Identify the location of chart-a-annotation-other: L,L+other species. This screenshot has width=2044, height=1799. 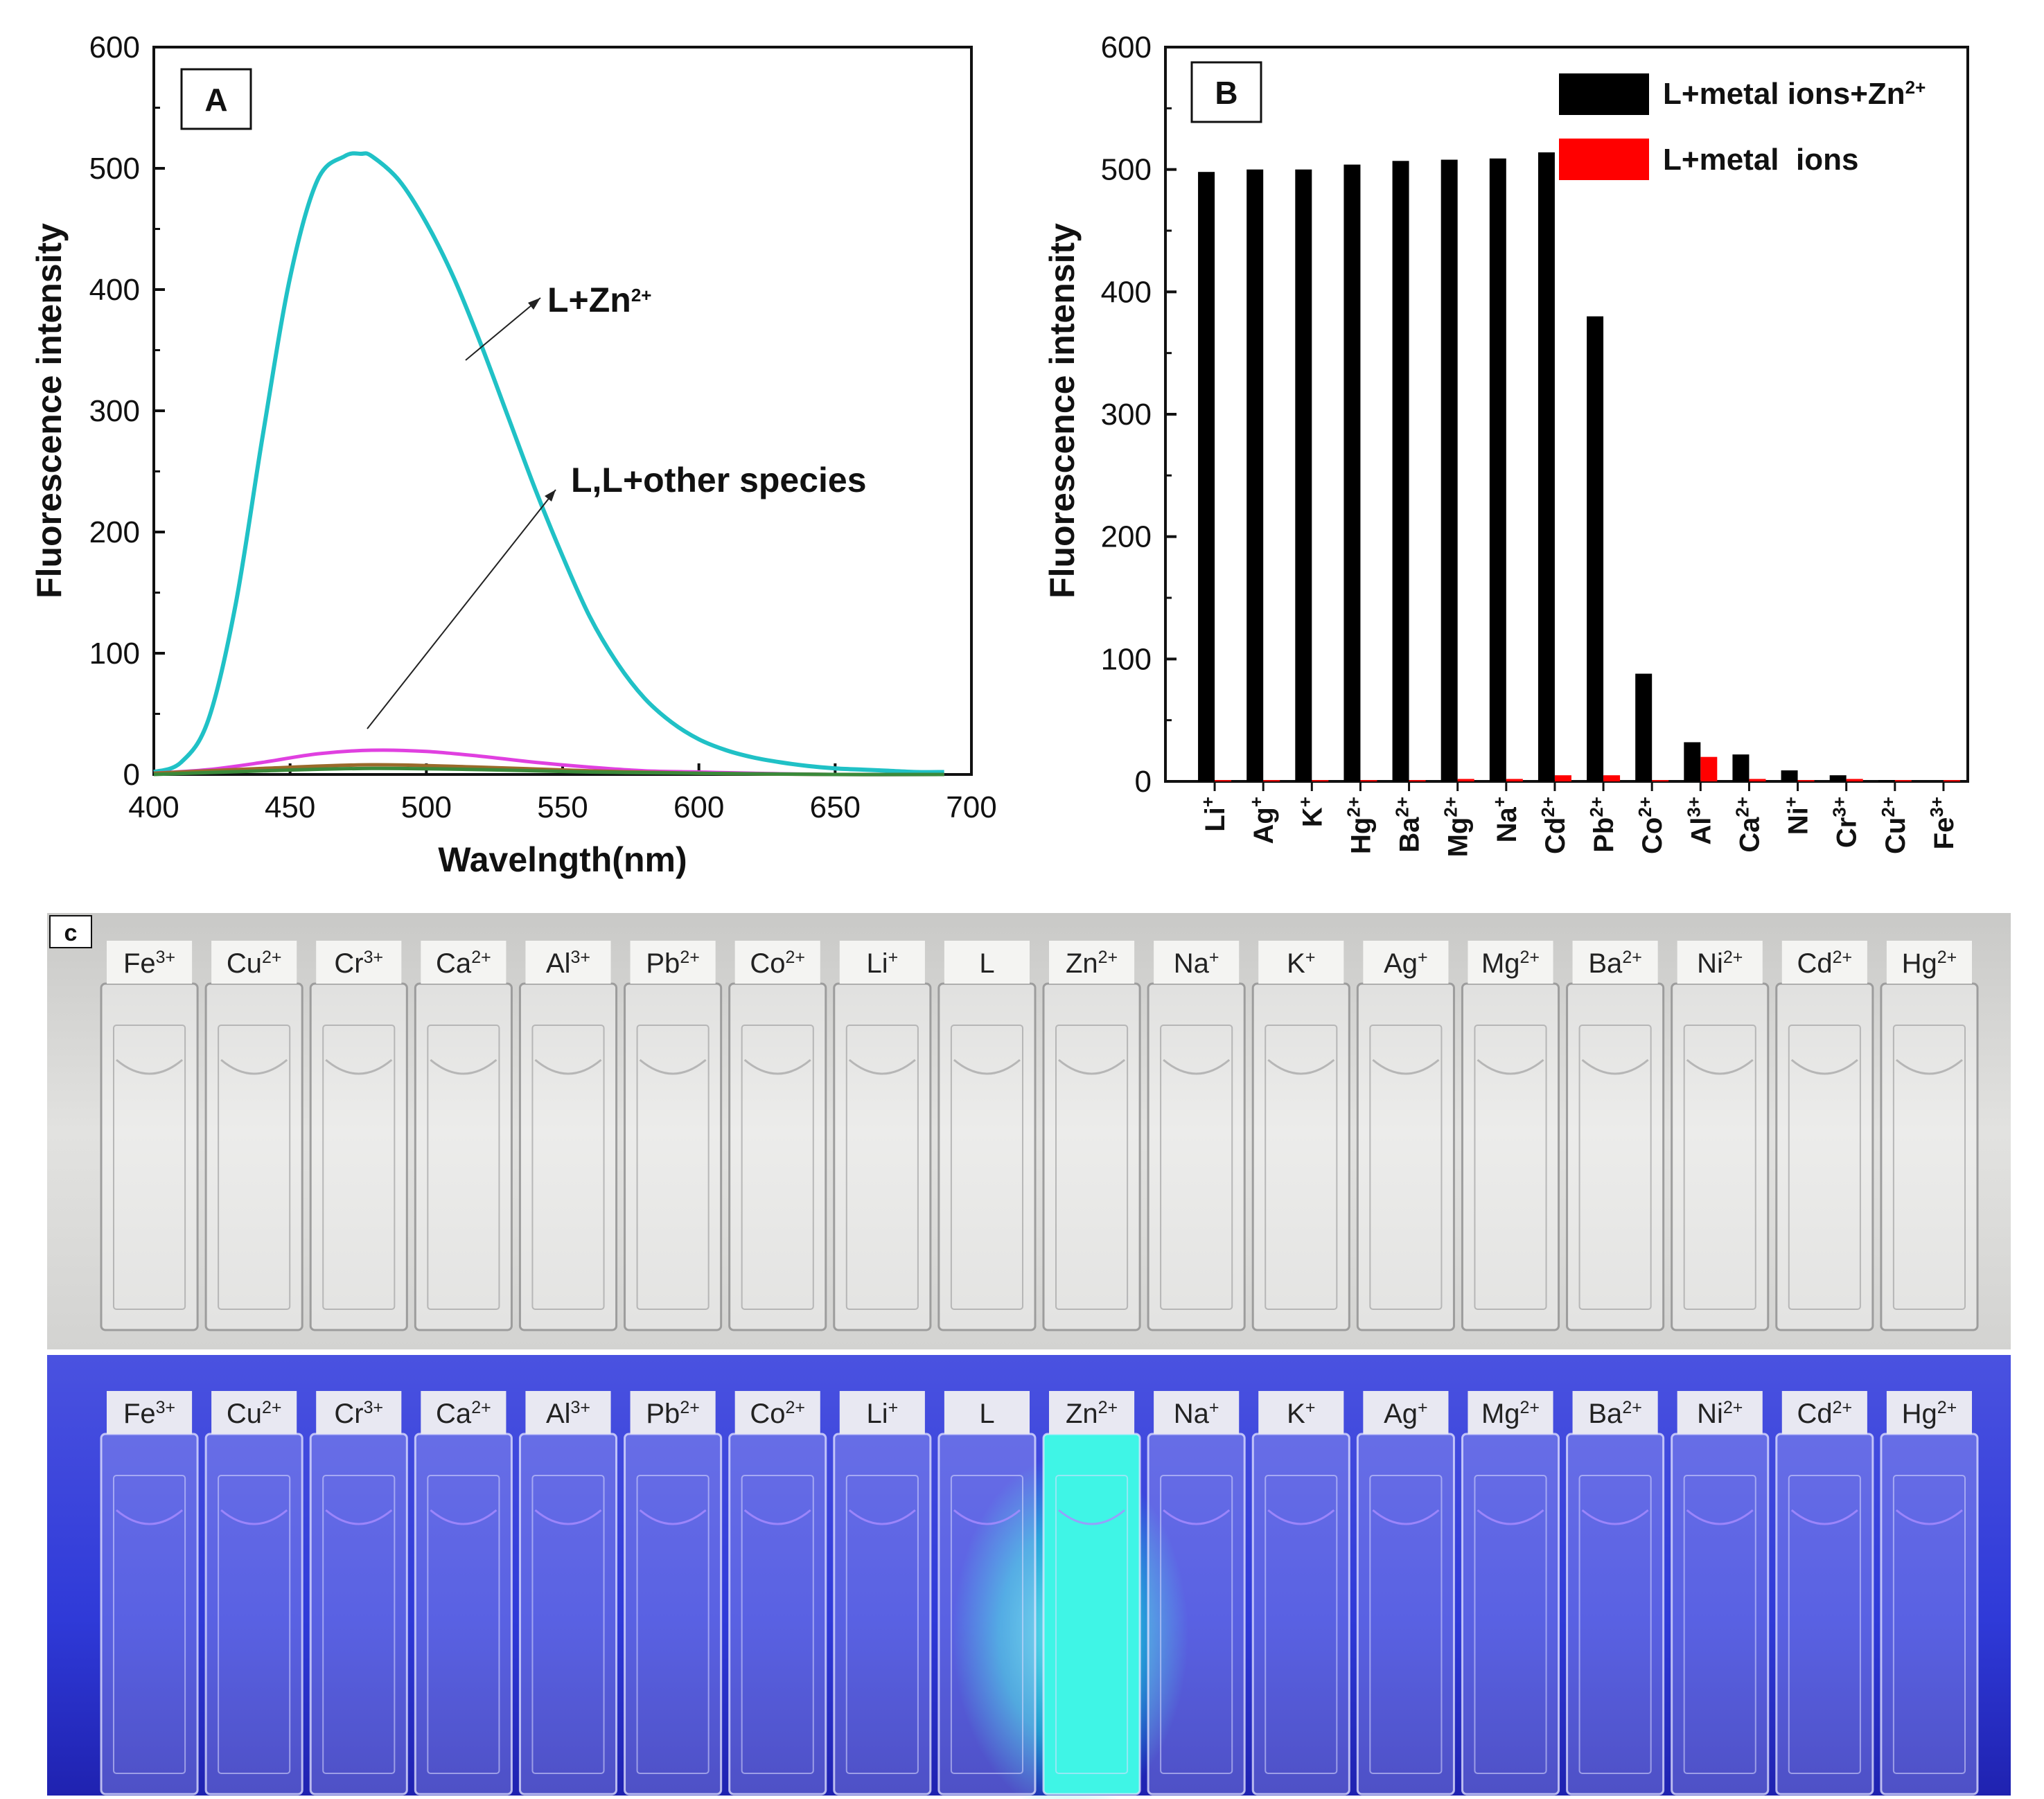
(719, 480).